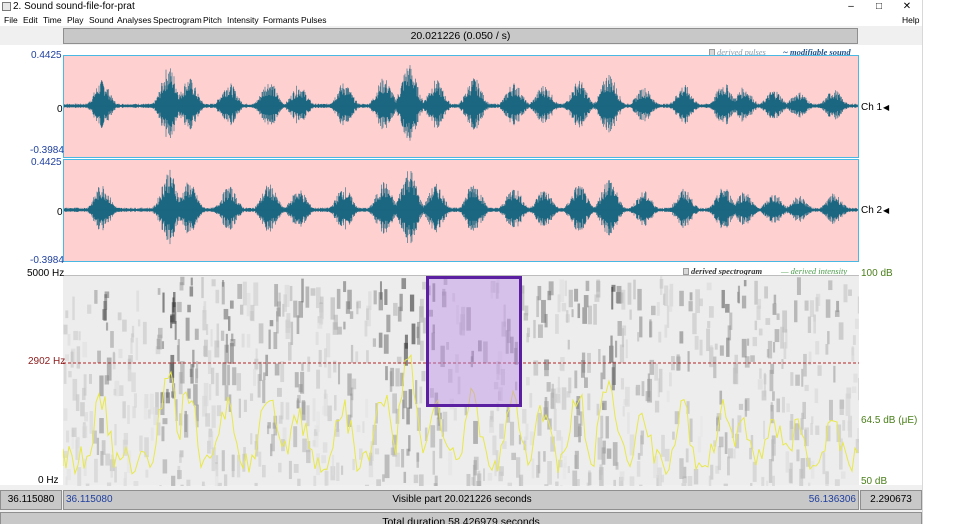  What do you see at coordinates (872, 107) in the screenshot?
I see `ch1-name-label: Ch 1` at bounding box center [872, 107].